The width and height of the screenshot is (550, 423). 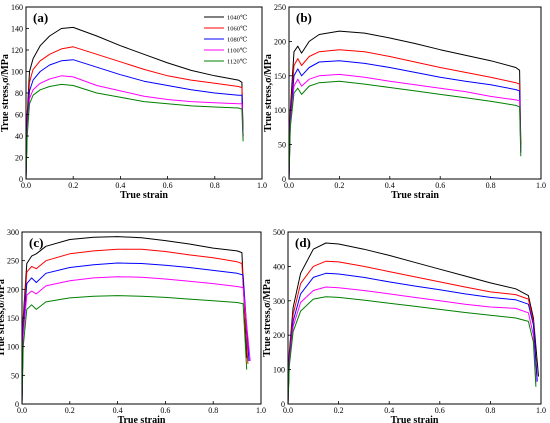 I want to click on panel-label: (b), so click(x=304, y=17).